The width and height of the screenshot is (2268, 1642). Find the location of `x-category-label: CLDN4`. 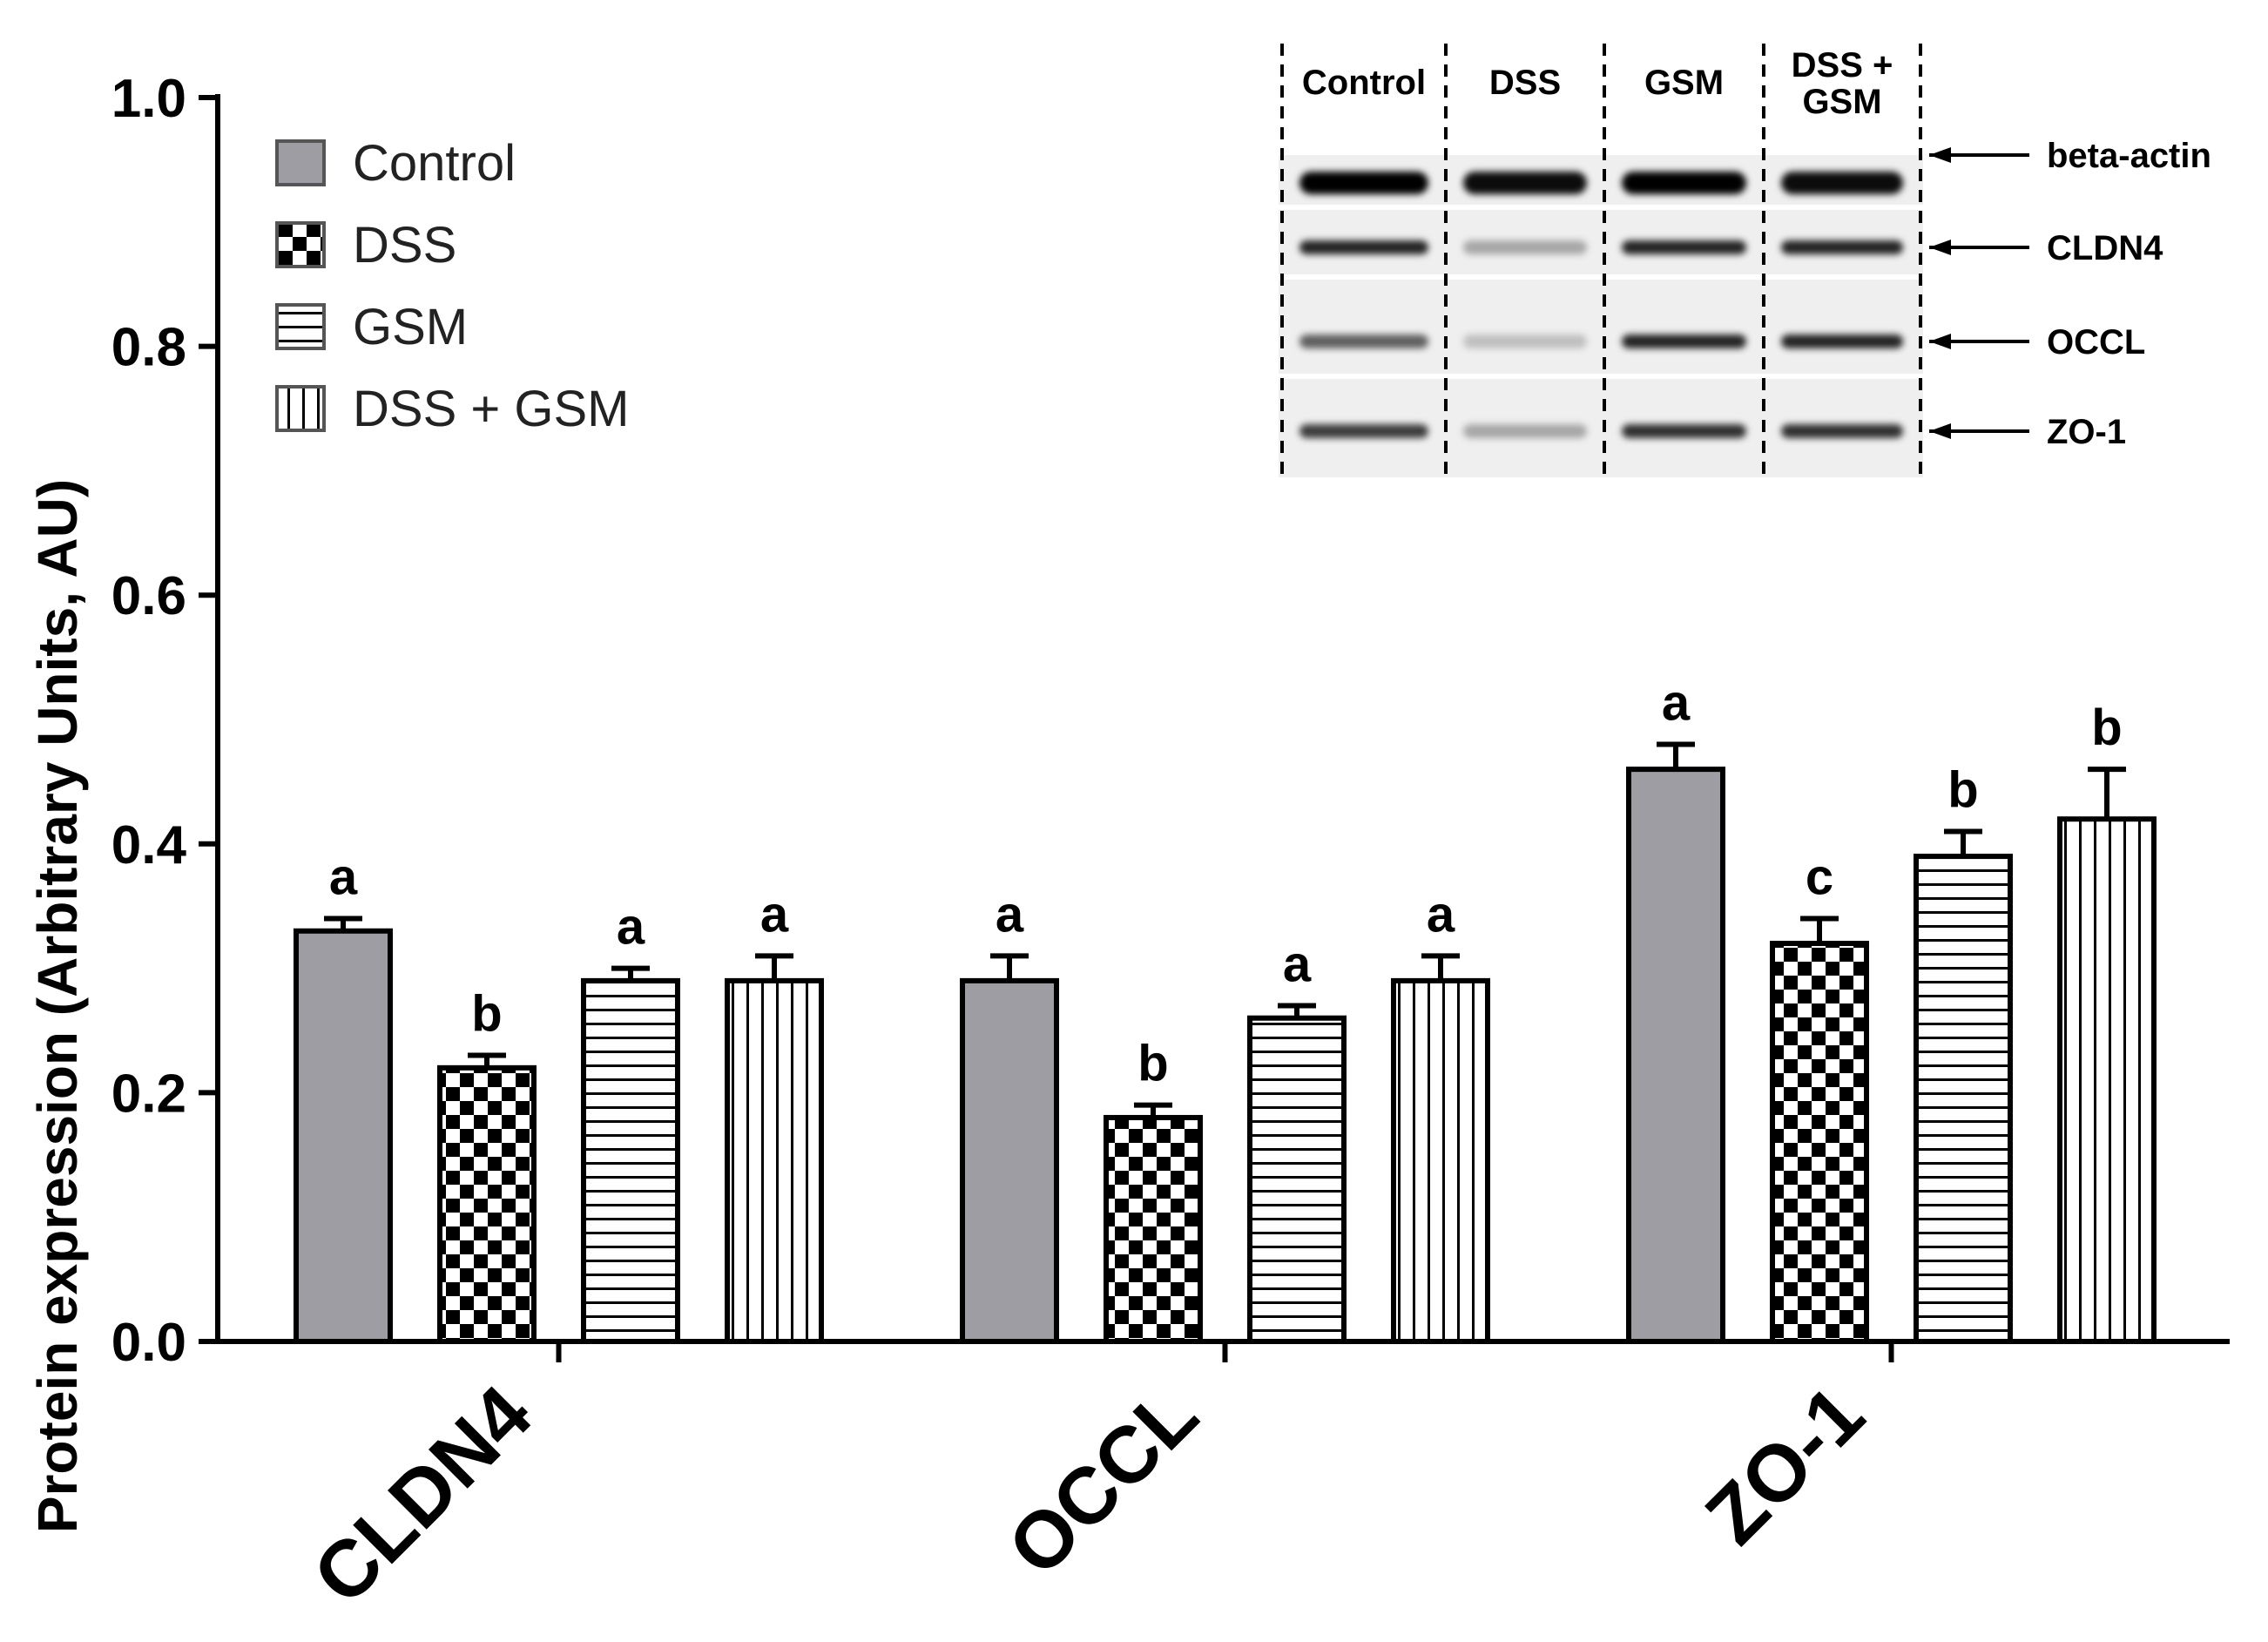

x-category-label: CLDN4 is located at coordinates (423, 1495).